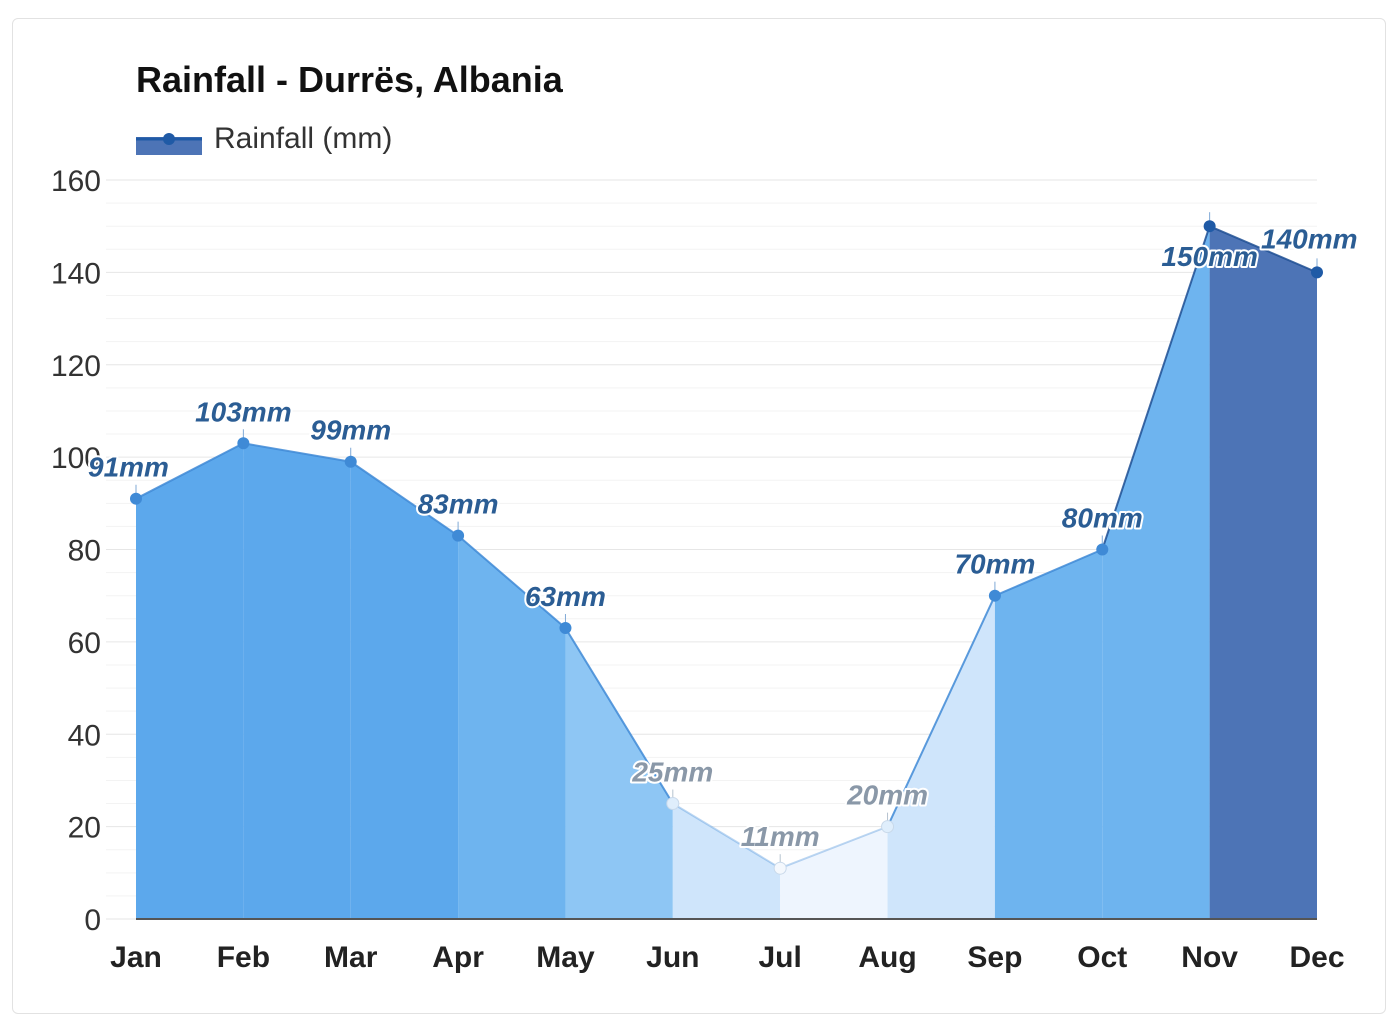  I want to click on data-label-may: 63mm, so click(565, 596).